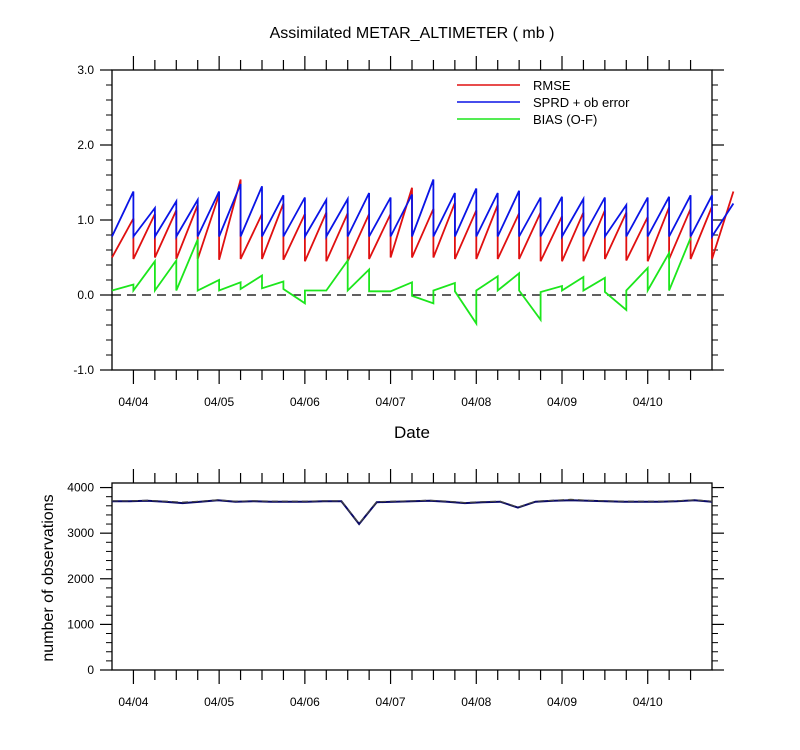 This screenshot has height=750, width=800. What do you see at coordinates (552, 85) in the screenshot?
I see `legend-label-rmse: RMSE` at bounding box center [552, 85].